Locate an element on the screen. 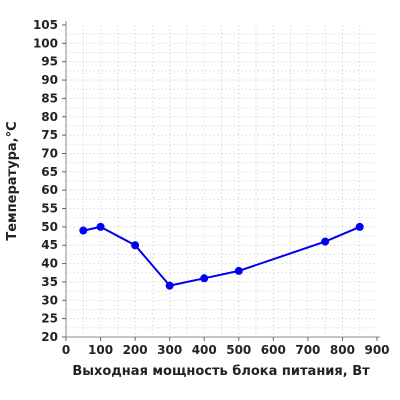 This screenshot has height=400, width=400. y-tick-label: 45 is located at coordinates (49, 245).